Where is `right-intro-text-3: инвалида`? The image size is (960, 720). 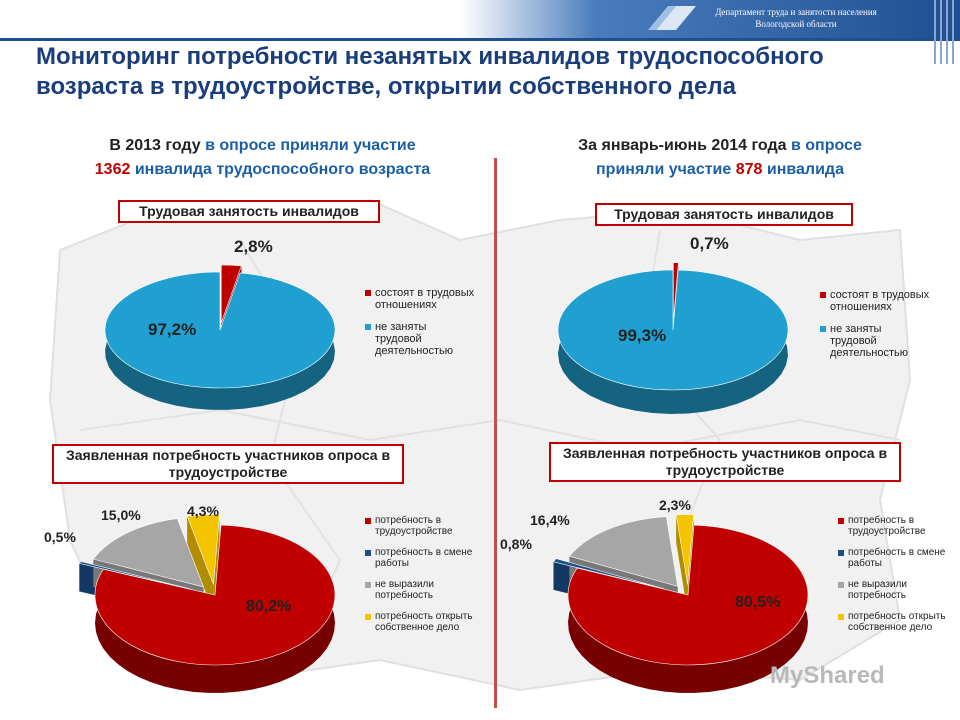 right-intro-text-3: инвалида is located at coordinates (803, 169).